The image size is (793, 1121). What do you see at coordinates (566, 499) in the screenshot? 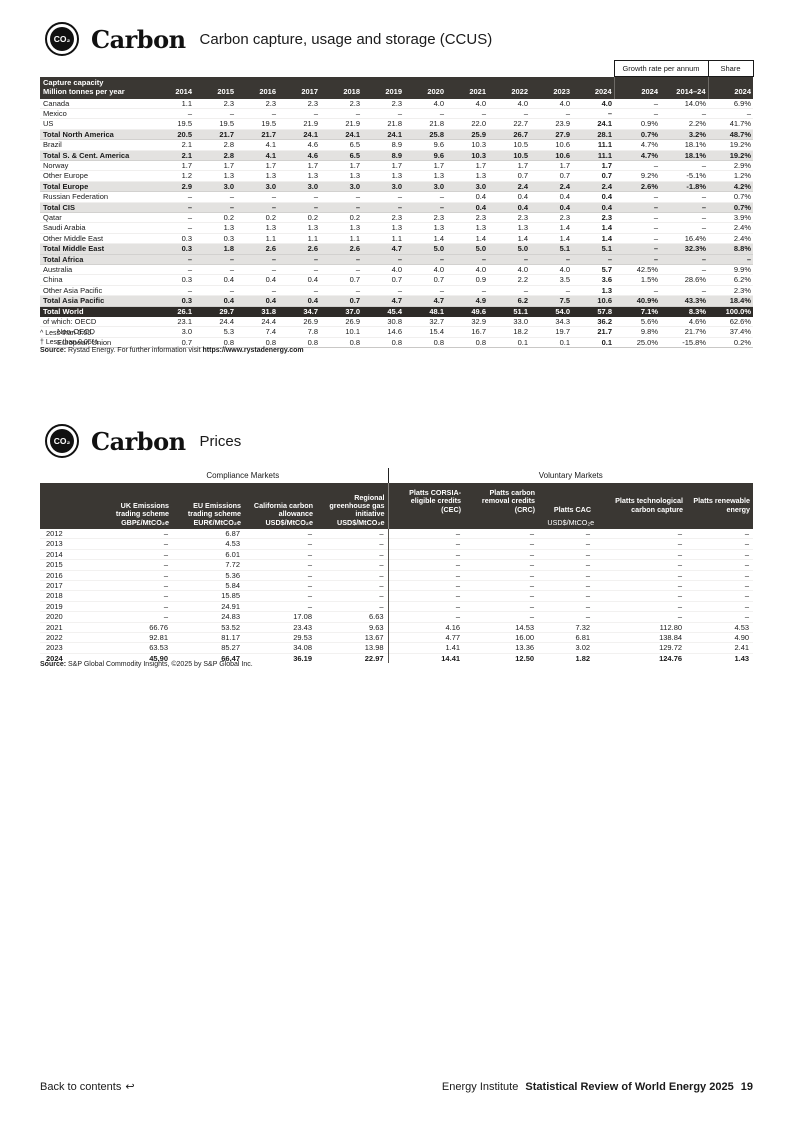
I see `price-col-header: Platts CAC` at bounding box center [566, 499].